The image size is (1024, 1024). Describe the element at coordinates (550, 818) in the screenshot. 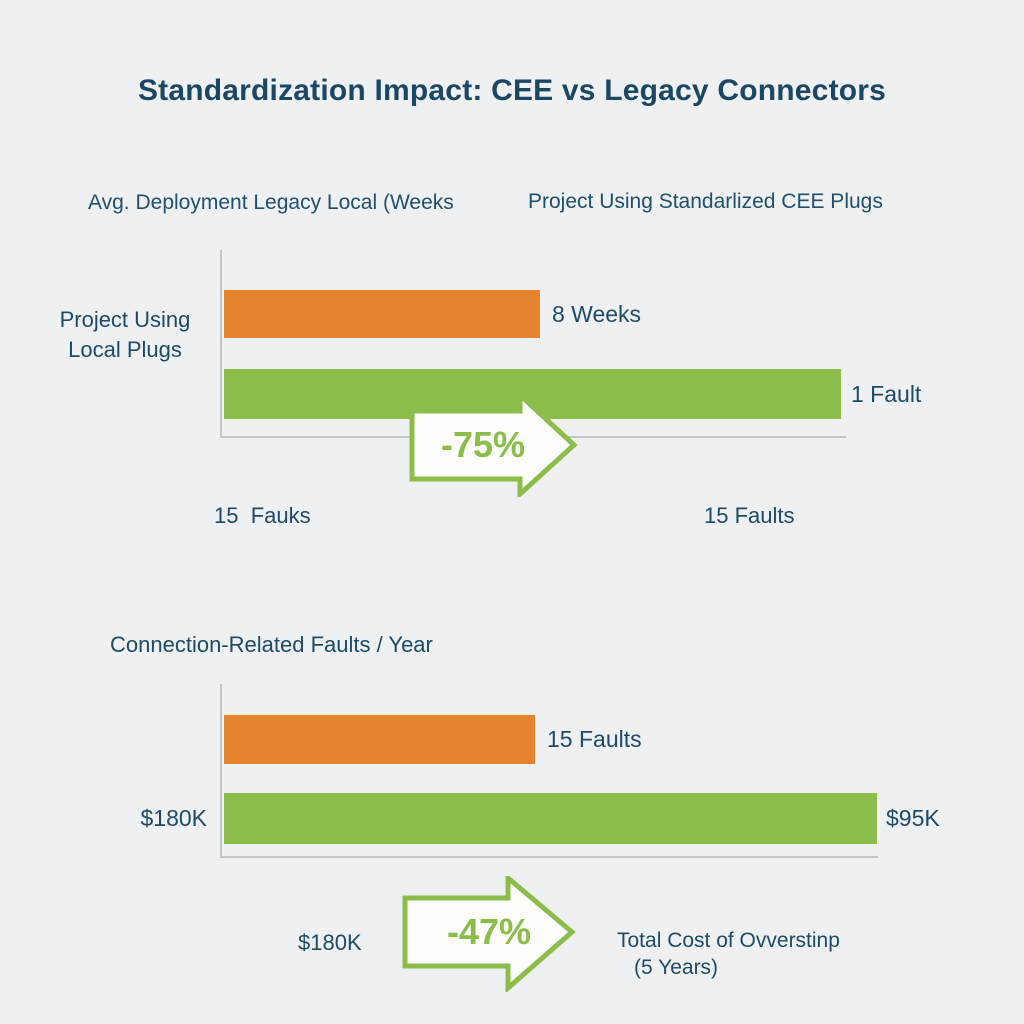

I see `chart2-bar-cee` at that location.